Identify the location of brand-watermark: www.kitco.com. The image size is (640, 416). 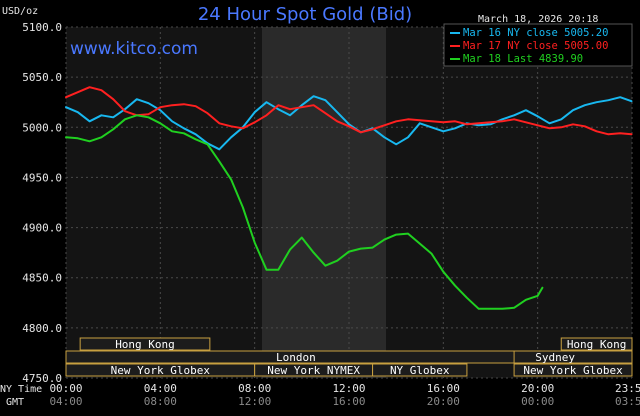
(134, 49).